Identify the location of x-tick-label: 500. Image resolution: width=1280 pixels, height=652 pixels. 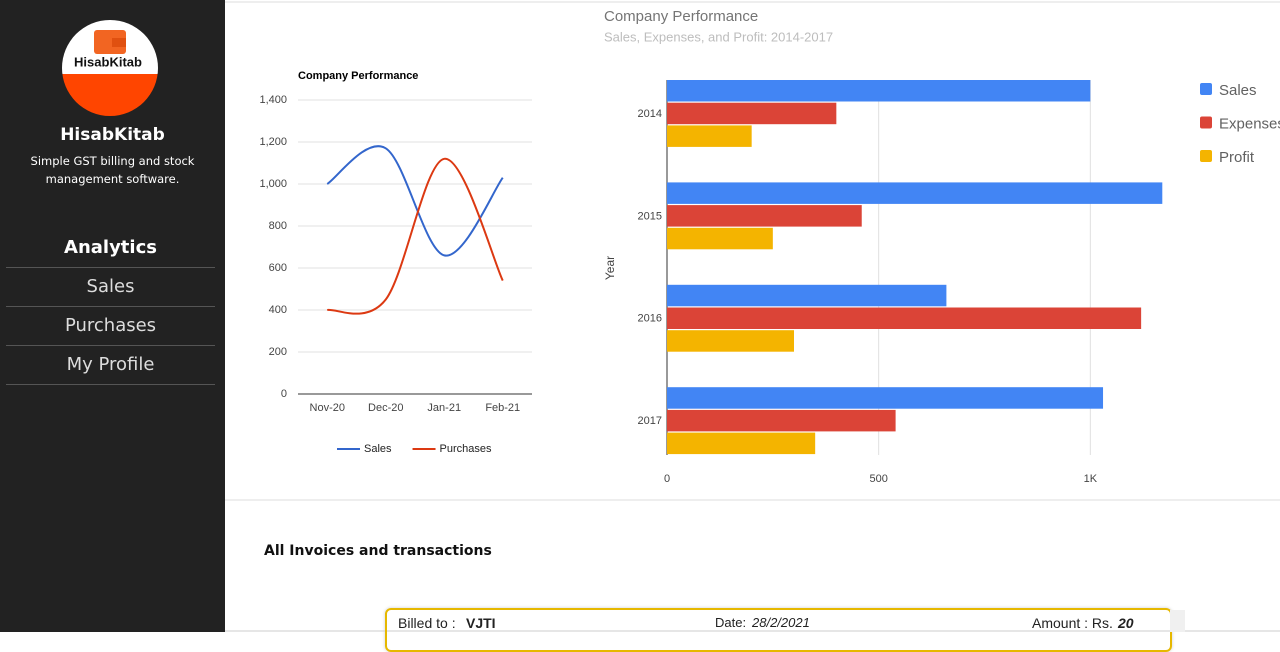
(878, 479).